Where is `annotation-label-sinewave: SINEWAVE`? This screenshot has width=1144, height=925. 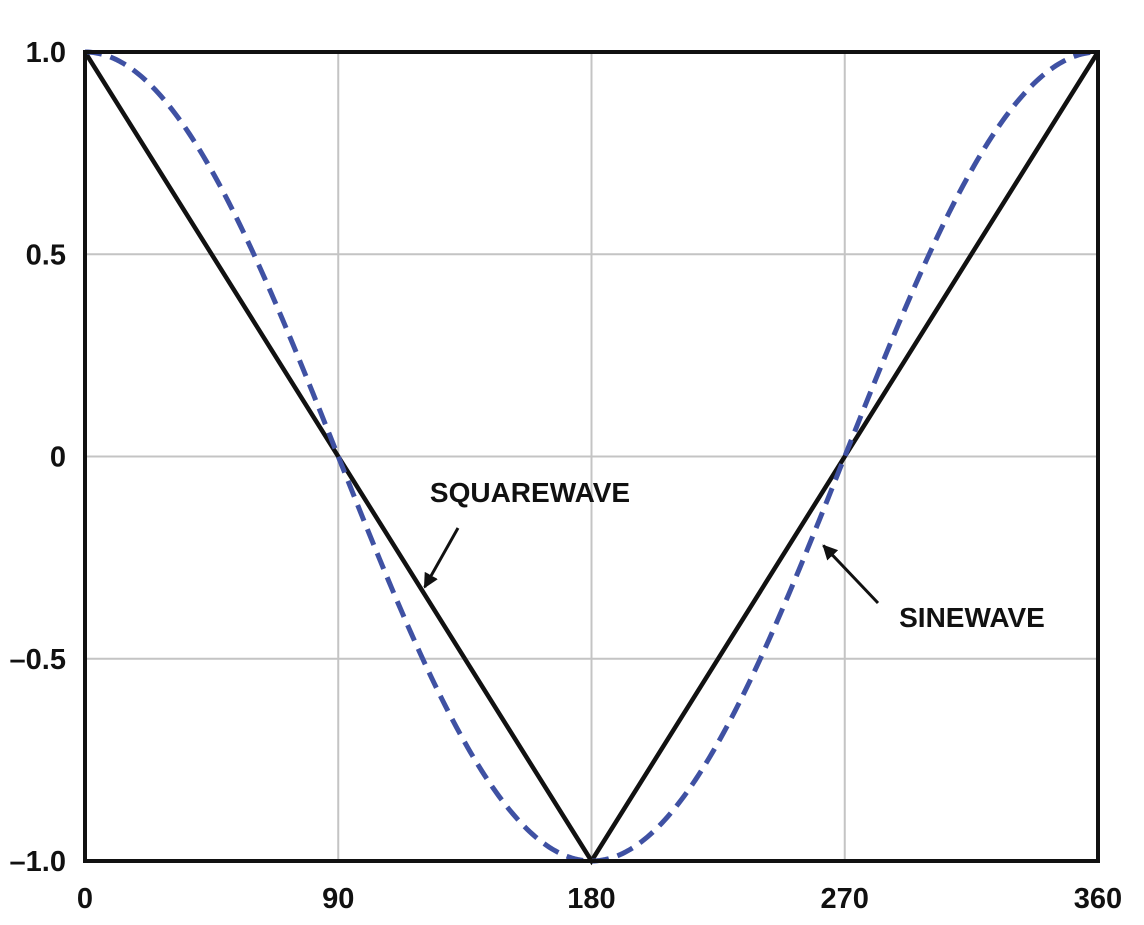
annotation-label-sinewave: SINEWAVE is located at coordinates (972, 617).